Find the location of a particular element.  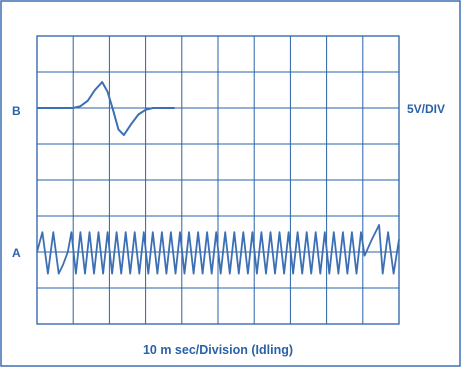

trace-b is located at coordinates (106, 108).